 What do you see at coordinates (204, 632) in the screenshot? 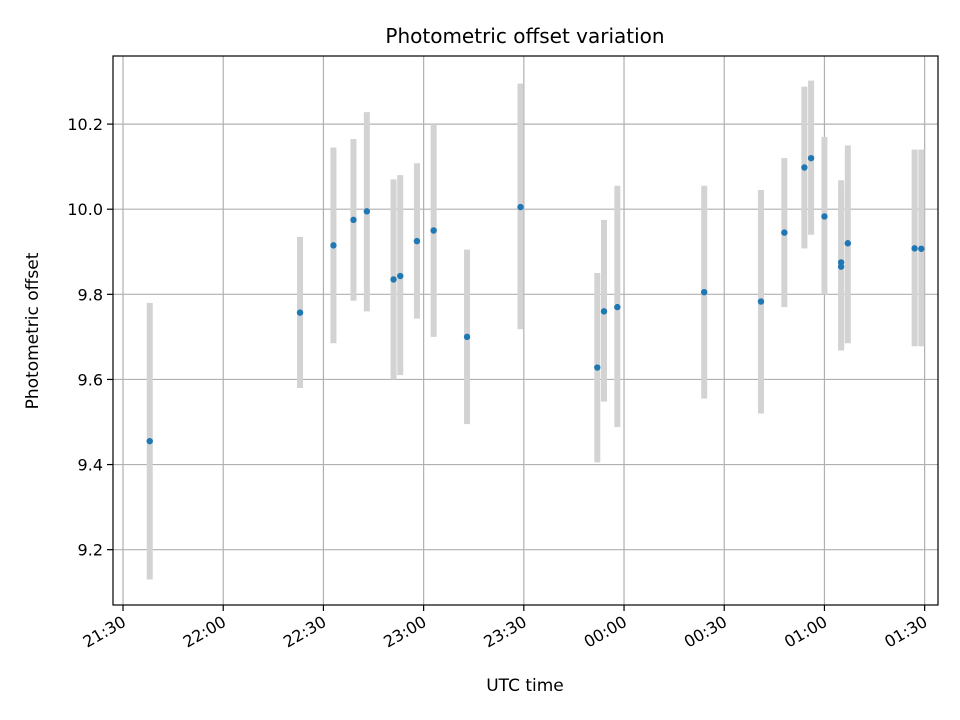
I see `x-tick-label: 22:00` at bounding box center [204, 632].